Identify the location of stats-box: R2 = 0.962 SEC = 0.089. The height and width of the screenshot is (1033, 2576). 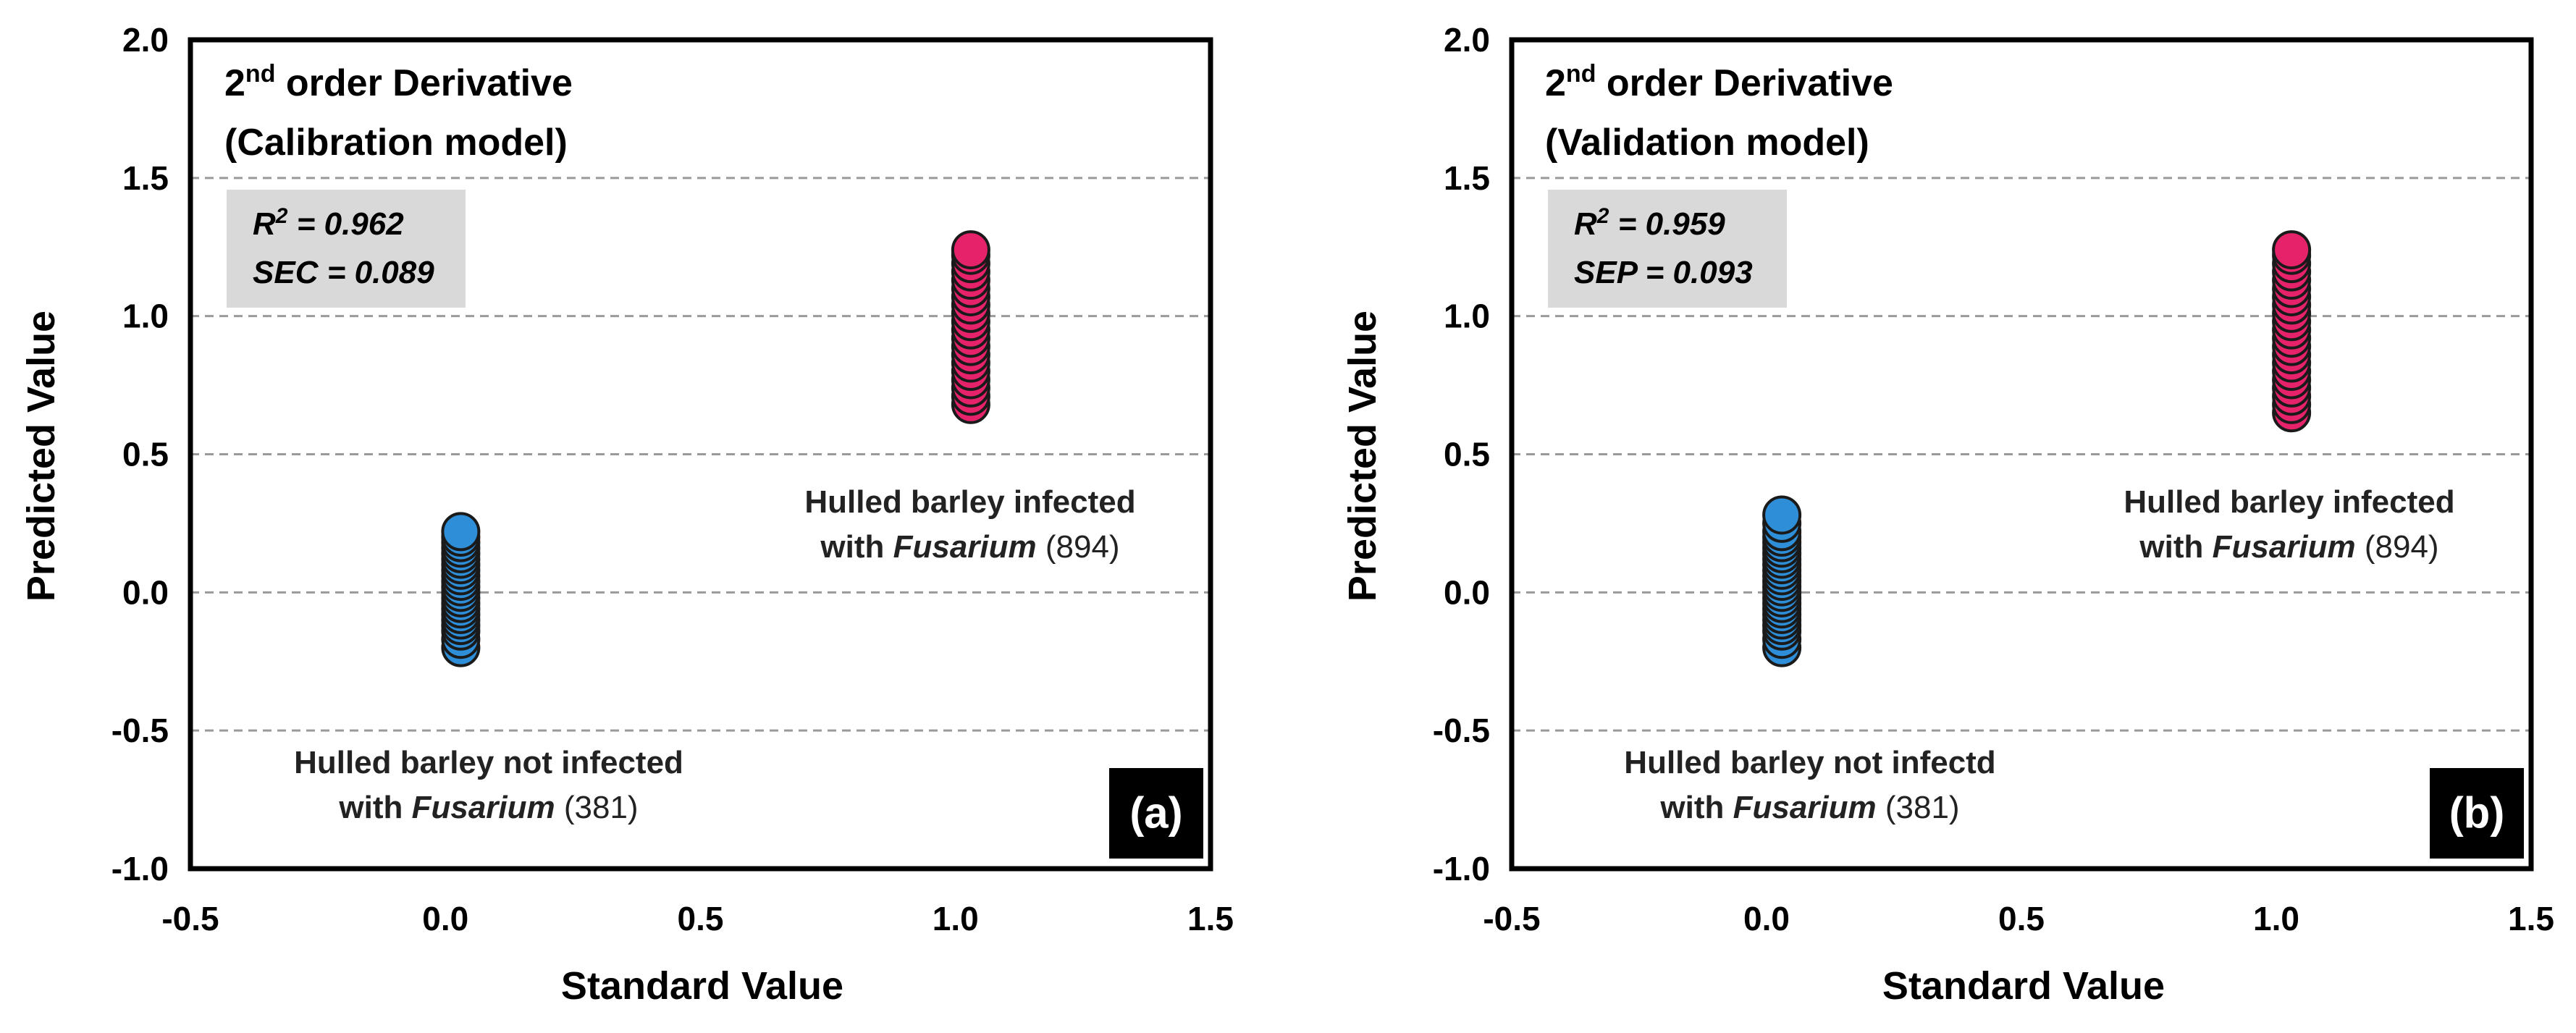
(346, 249).